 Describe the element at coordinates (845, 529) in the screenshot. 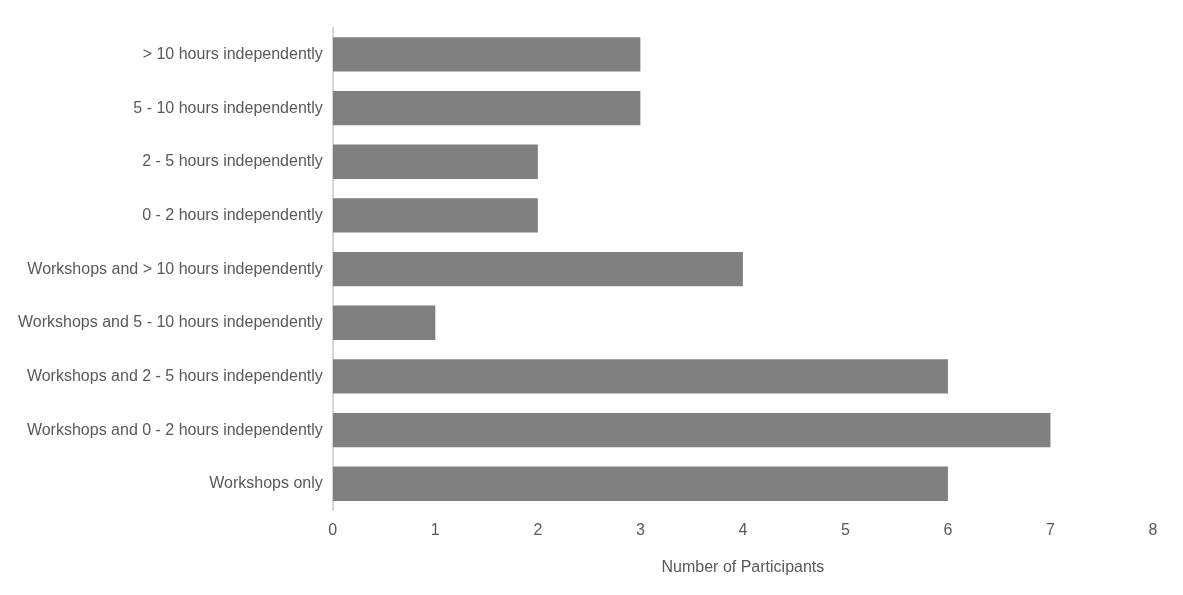

I see `x-tick-label: 5` at that location.